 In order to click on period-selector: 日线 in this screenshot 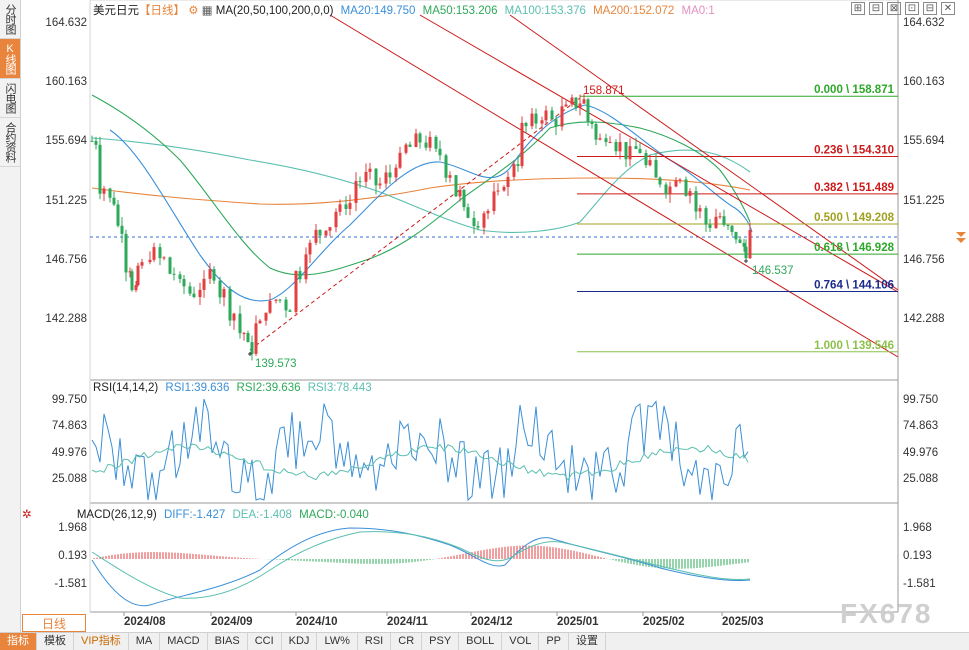, I will do `click(54, 623)`.